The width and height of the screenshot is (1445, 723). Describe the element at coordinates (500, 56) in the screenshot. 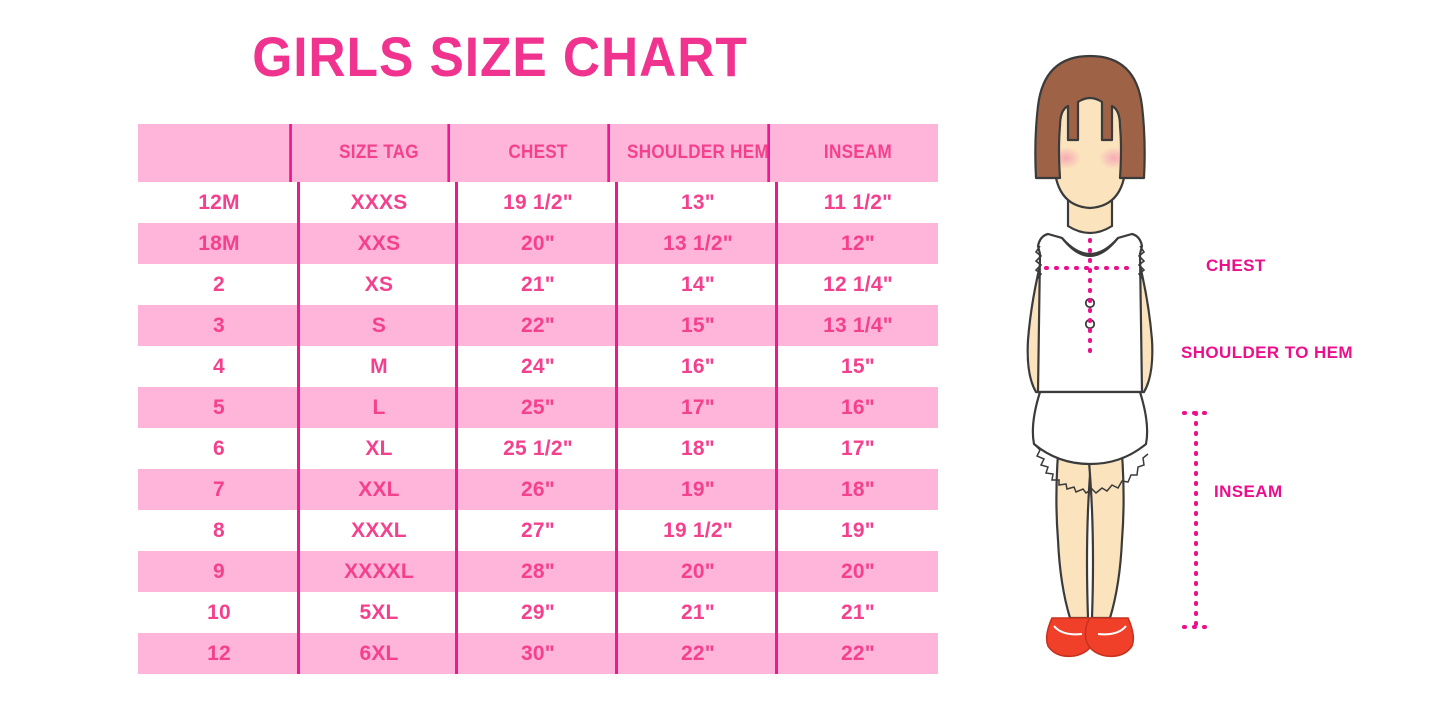

I see `page-title: GIRLS SIZE CHART` at that location.